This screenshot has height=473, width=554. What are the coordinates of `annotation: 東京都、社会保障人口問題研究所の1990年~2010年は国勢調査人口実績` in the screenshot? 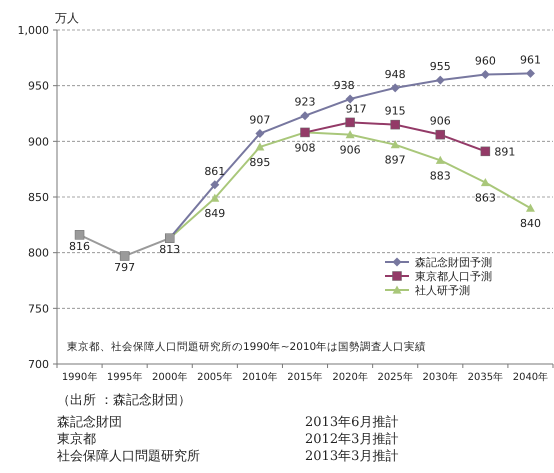 It's located at (246, 346).